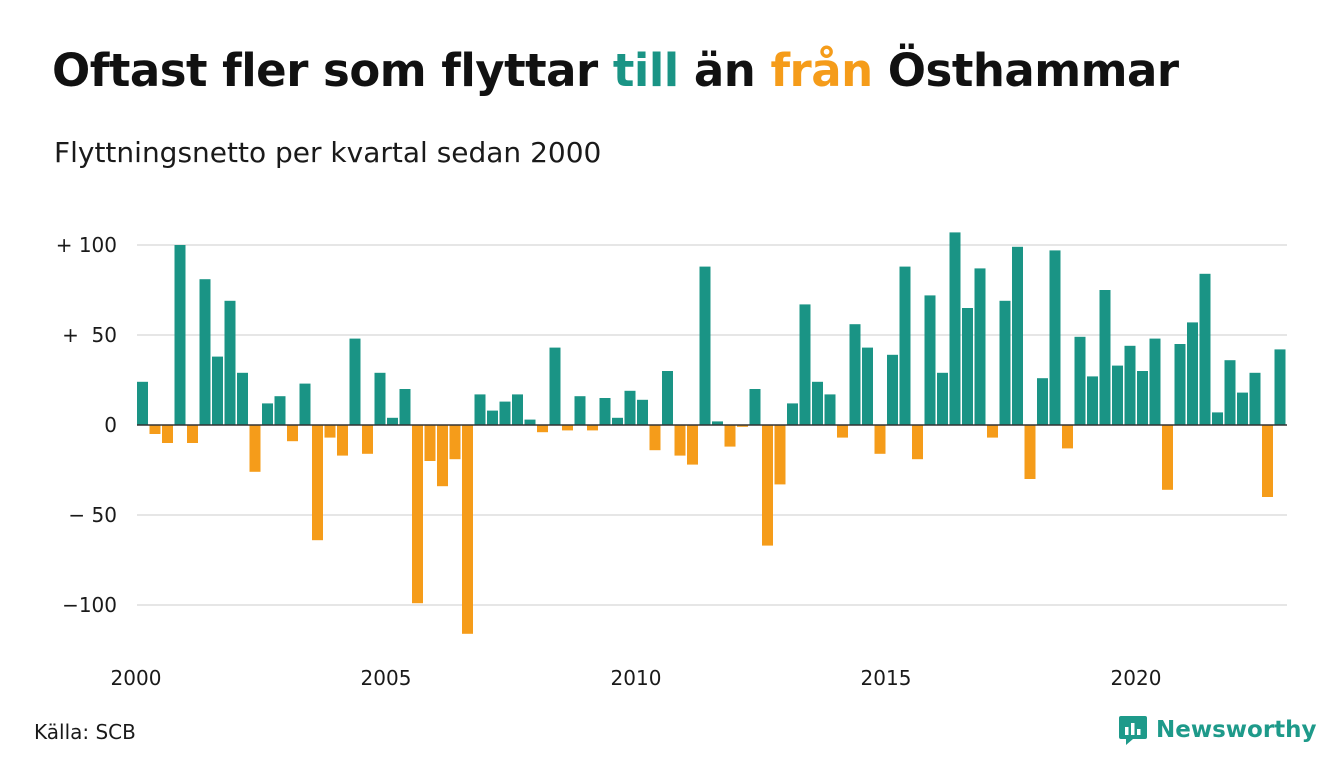 This screenshot has height=780, width=1340. I want to click on x-tick-label: 2020, so click(1136, 678).